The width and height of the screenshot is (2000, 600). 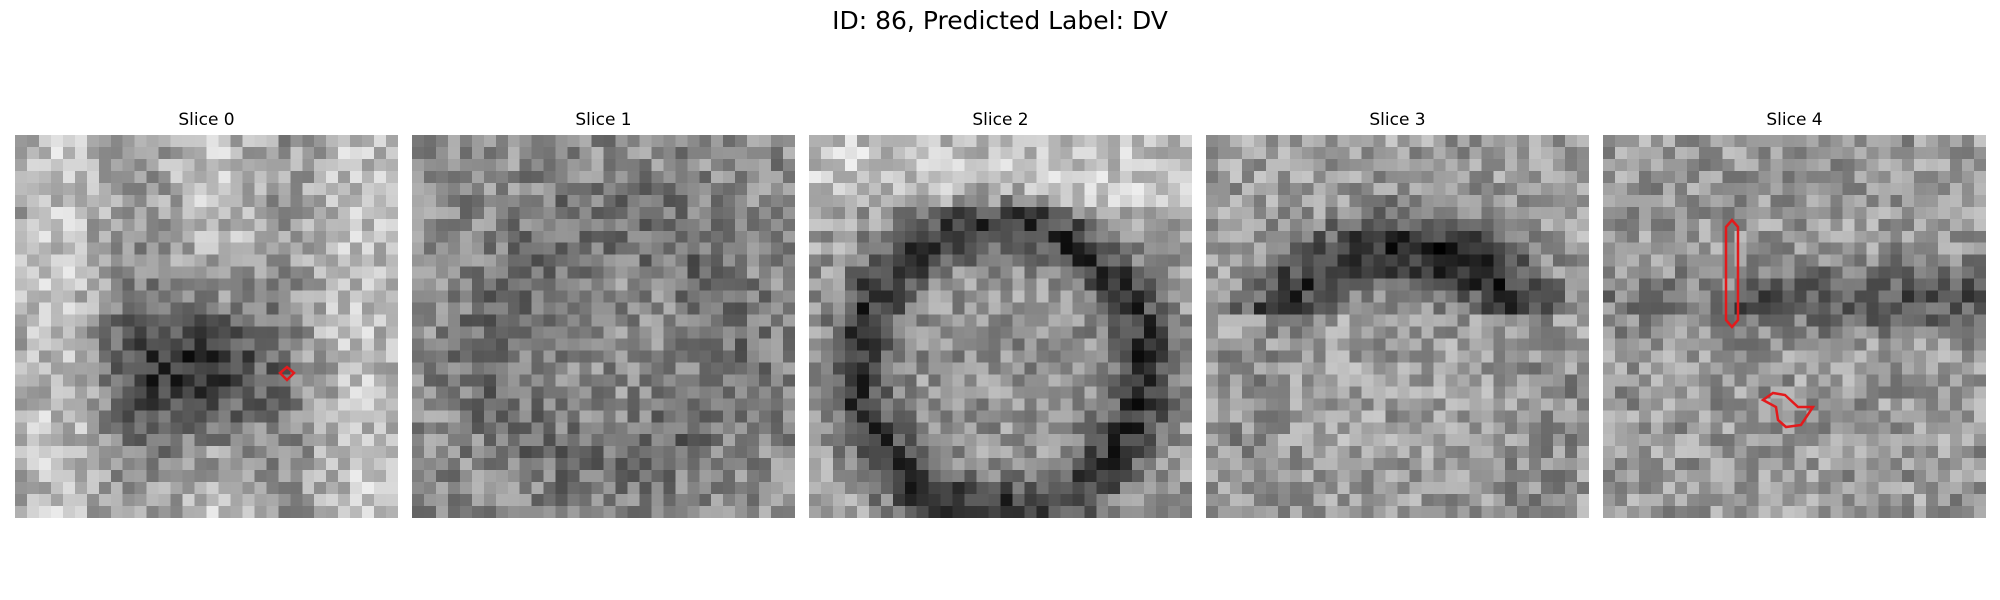 I want to click on panel-title-slice-3: Slice 3, so click(x=1397, y=120).